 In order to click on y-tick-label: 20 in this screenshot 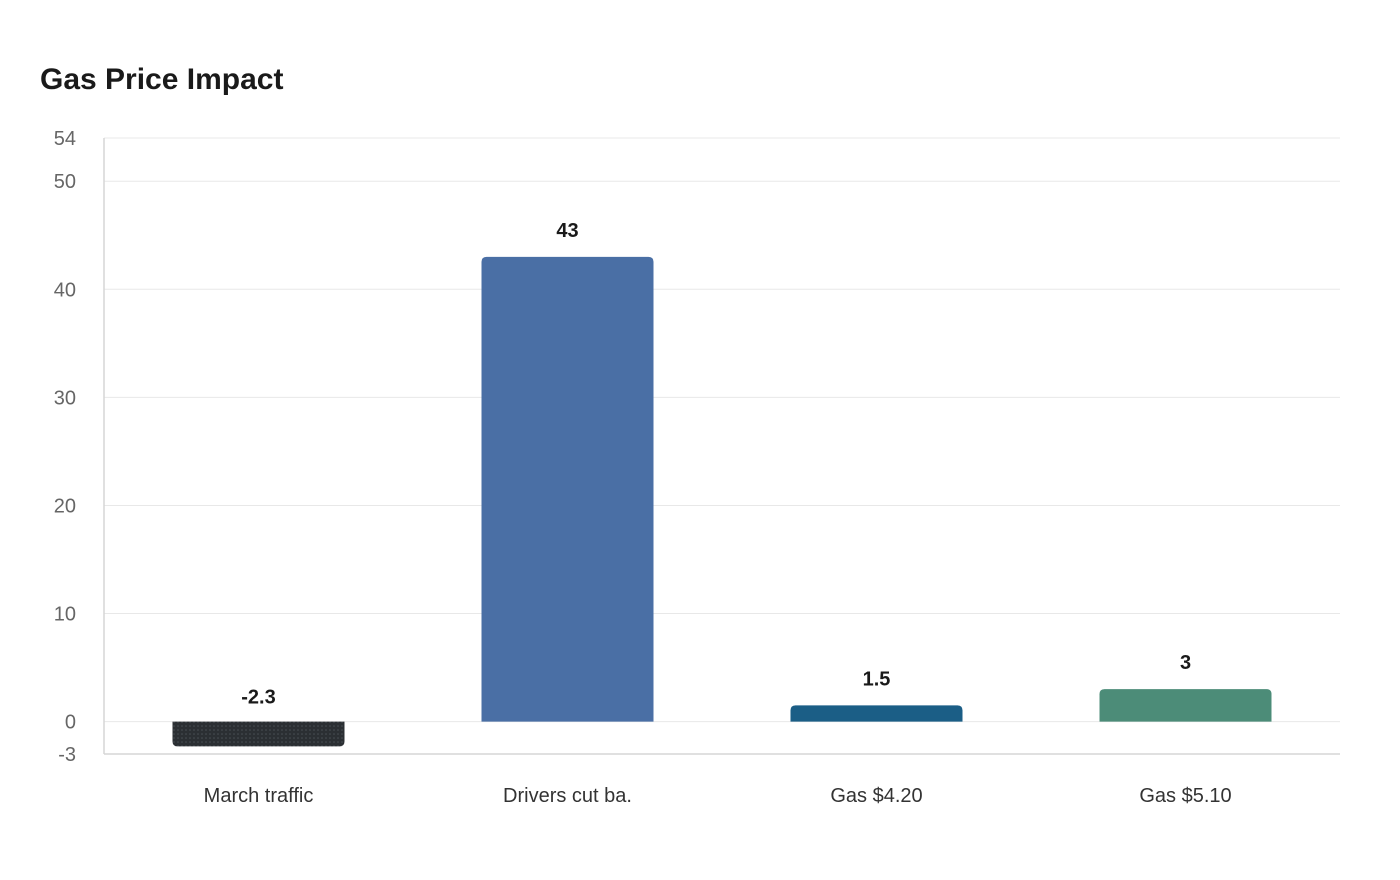, I will do `click(65, 506)`.